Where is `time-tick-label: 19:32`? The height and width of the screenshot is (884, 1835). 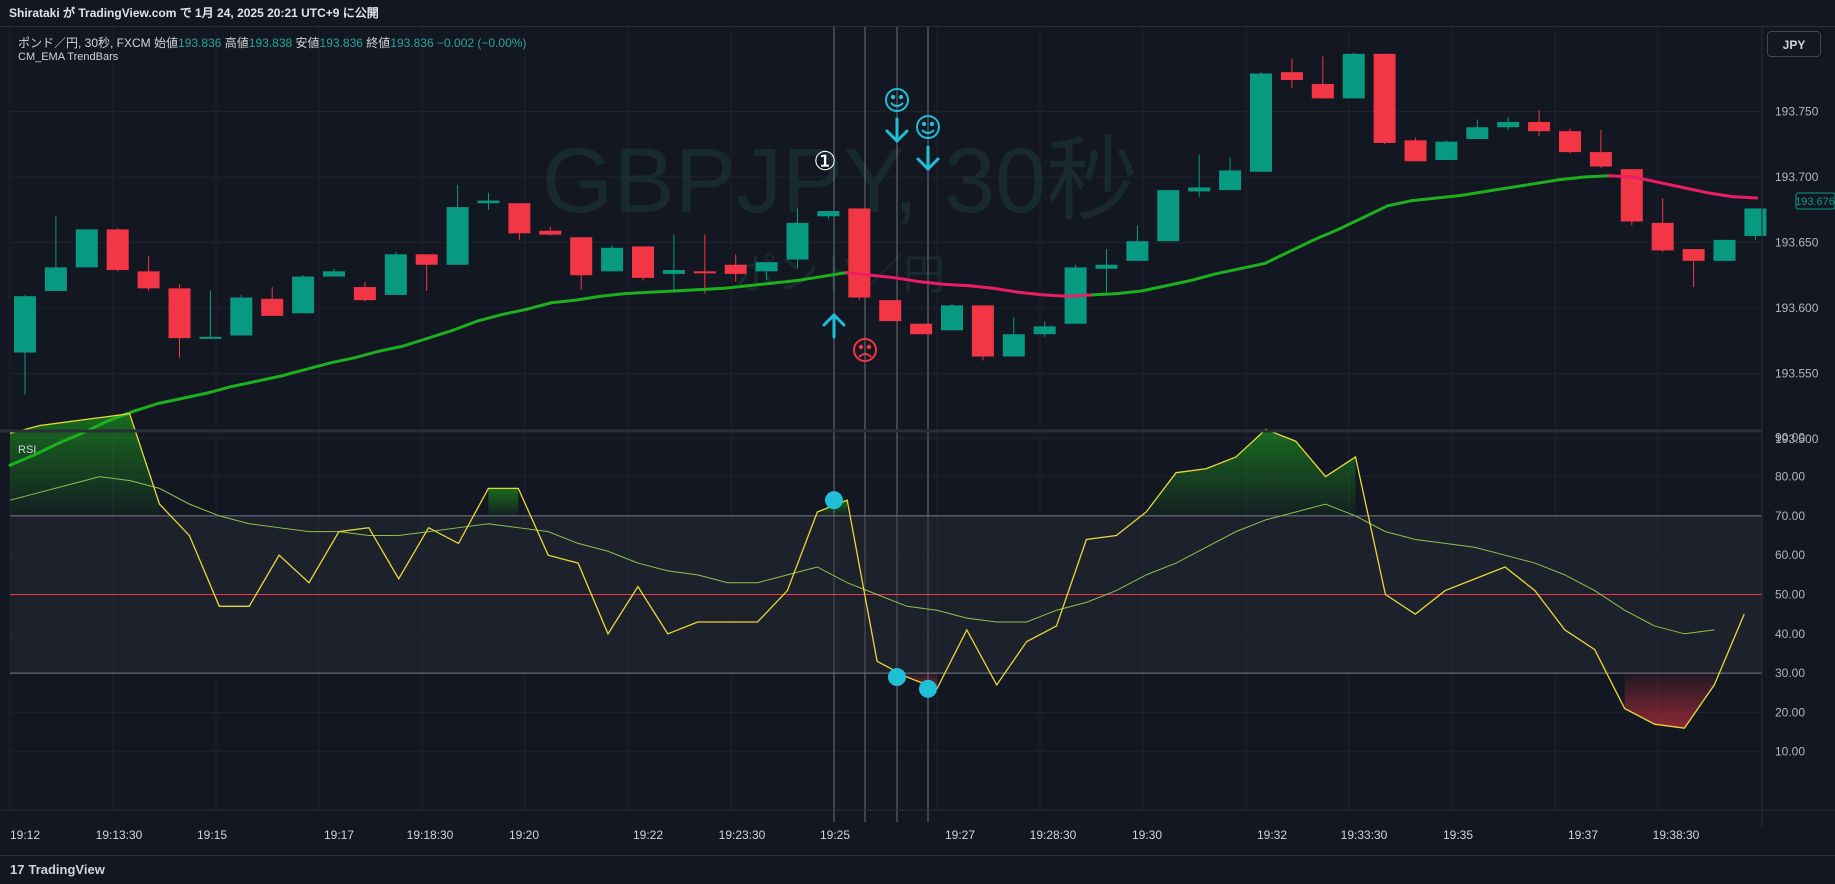
time-tick-label: 19:32 is located at coordinates (1272, 835).